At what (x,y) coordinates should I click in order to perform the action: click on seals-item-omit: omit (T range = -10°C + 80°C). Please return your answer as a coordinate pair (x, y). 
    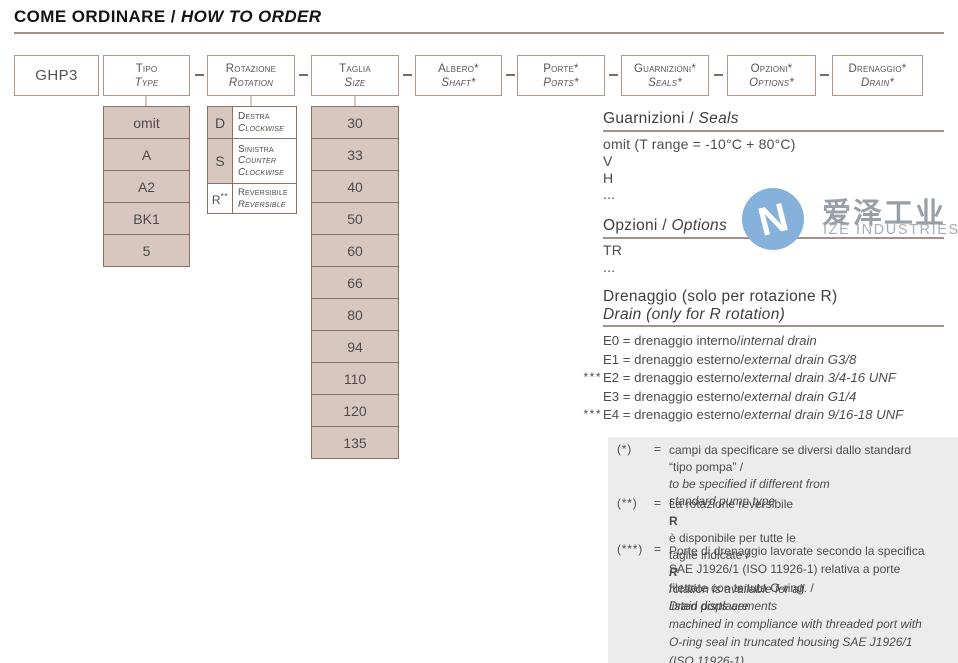
    Looking at the image, I should click on (699, 144).